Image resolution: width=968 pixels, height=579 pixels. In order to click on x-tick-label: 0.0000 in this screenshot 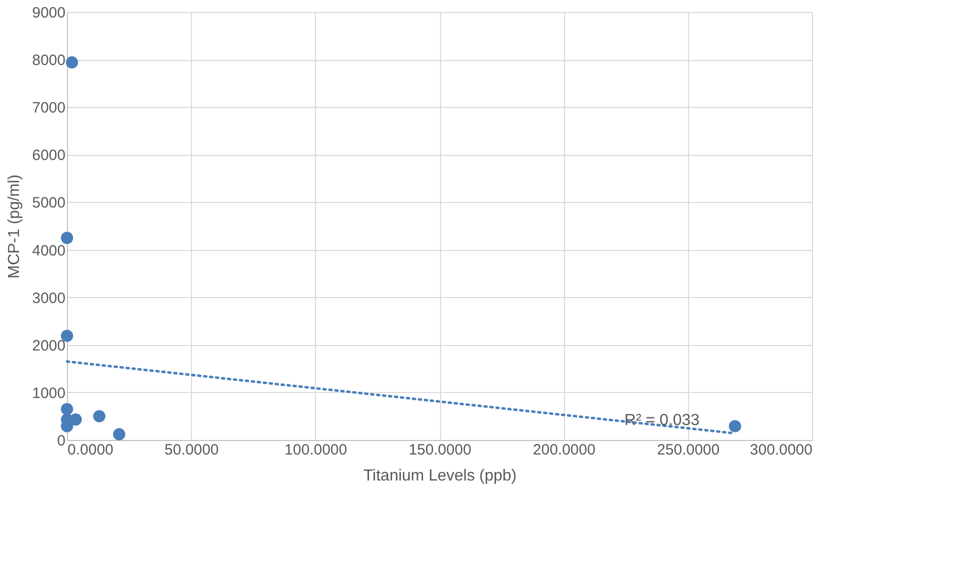, I will do `click(91, 450)`.